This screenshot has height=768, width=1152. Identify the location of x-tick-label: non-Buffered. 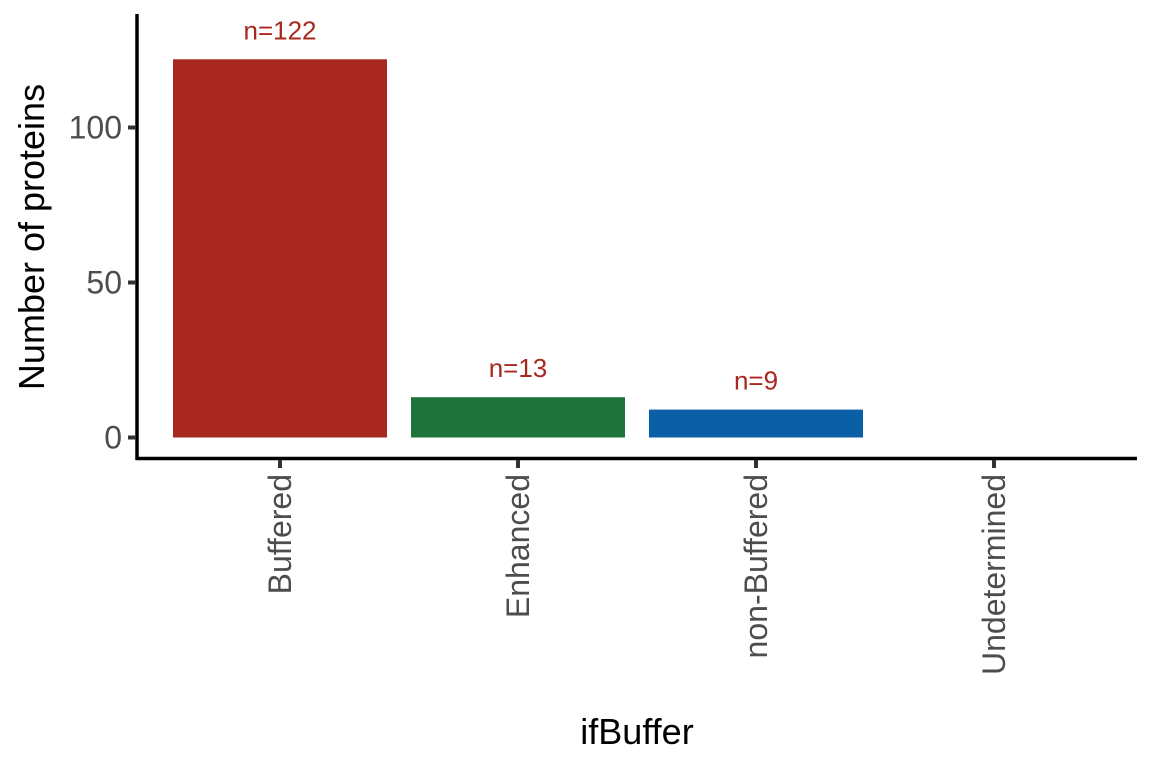
(756, 566).